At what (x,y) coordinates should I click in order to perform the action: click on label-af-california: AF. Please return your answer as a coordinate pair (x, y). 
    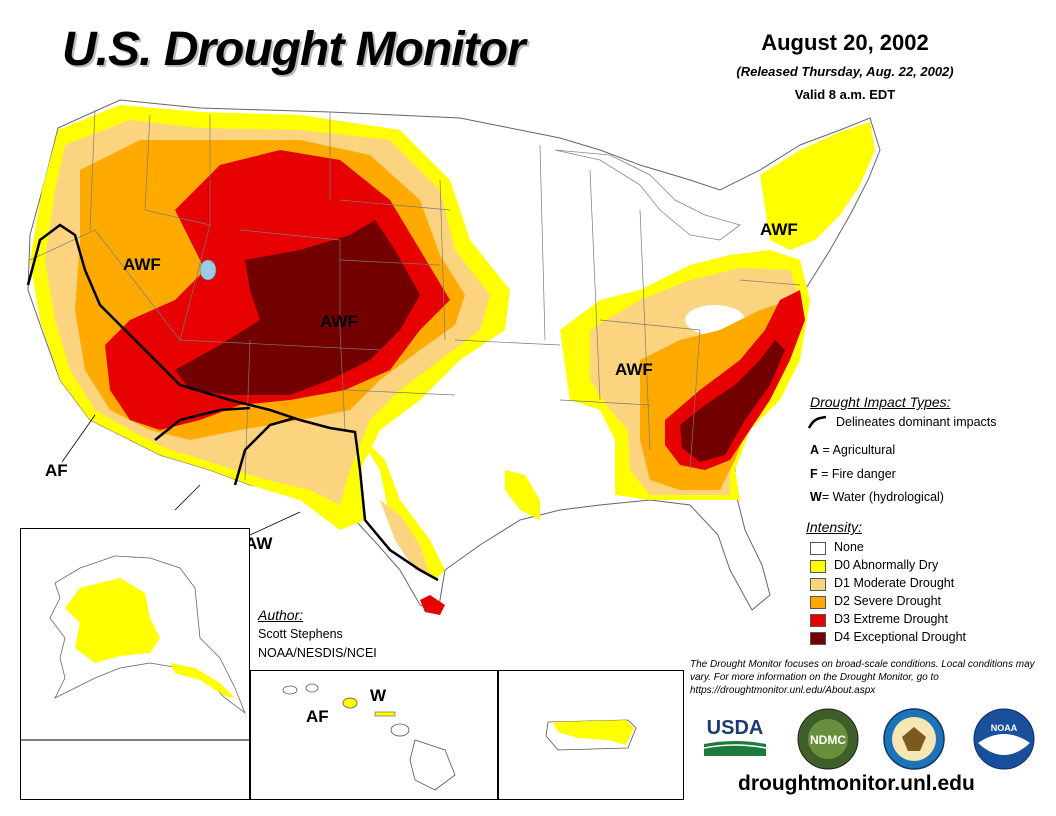
    Looking at the image, I should click on (56, 470).